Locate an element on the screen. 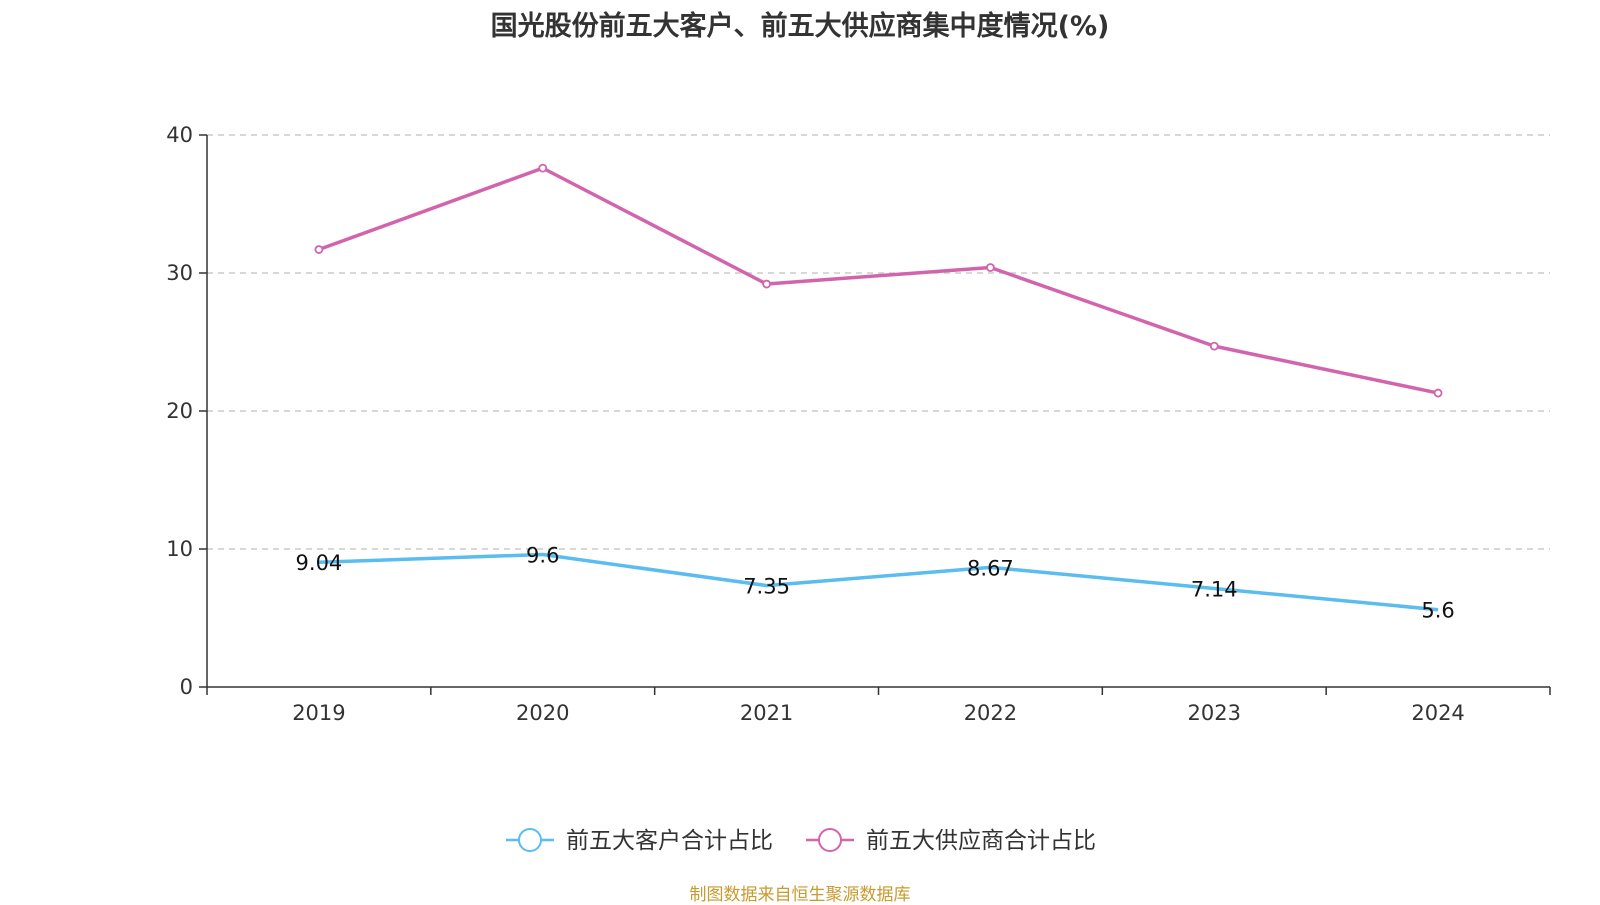 The image size is (1600, 905). legend-item-0: 前五大客户合计占比 is located at coordinates (639, 841).